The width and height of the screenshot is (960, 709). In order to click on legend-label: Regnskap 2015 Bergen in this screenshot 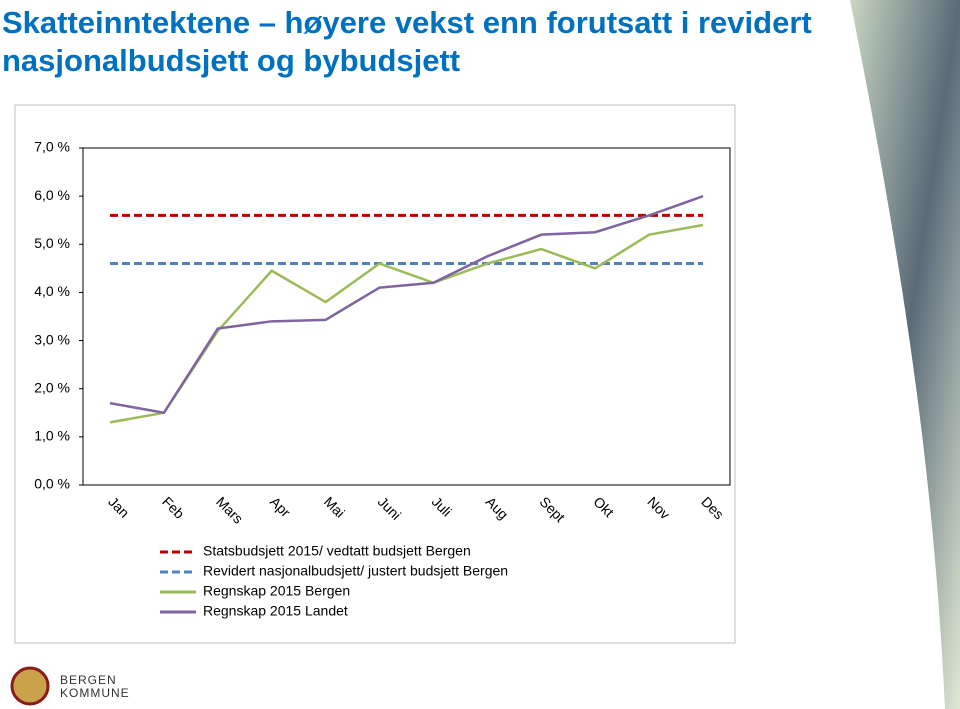, I will do `click(276, 591)`.